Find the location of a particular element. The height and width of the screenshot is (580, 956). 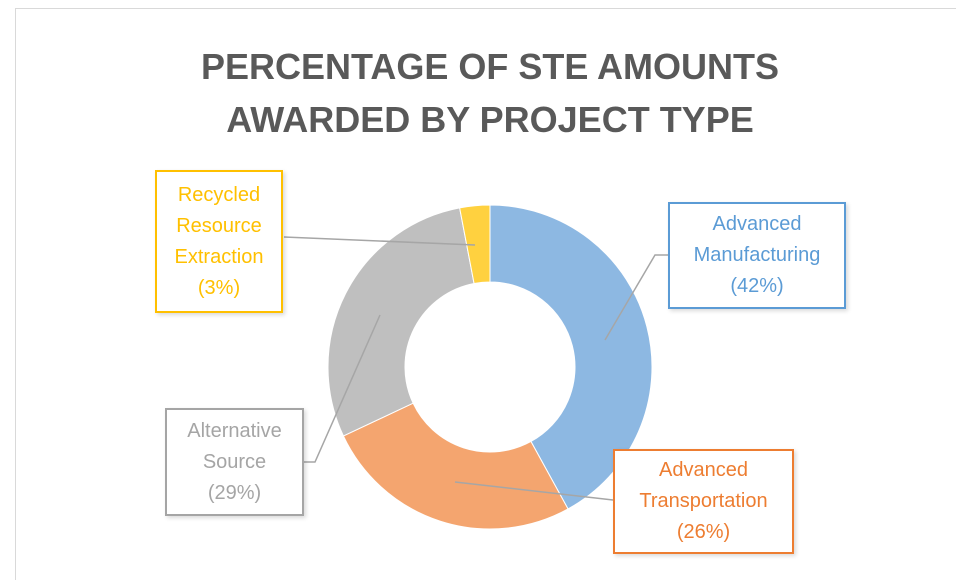

data-label-category: Advanced Manufacturing is located at coordinates (757, 239).